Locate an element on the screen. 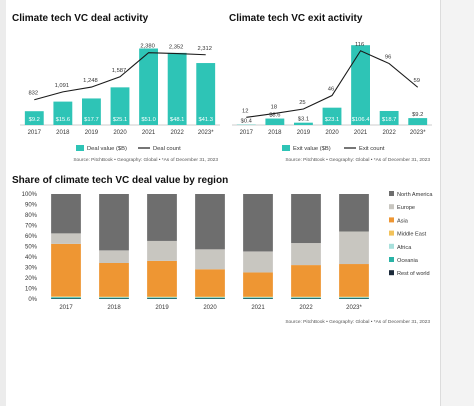  count-value-label: 59 is located at coordinates (416, 81).